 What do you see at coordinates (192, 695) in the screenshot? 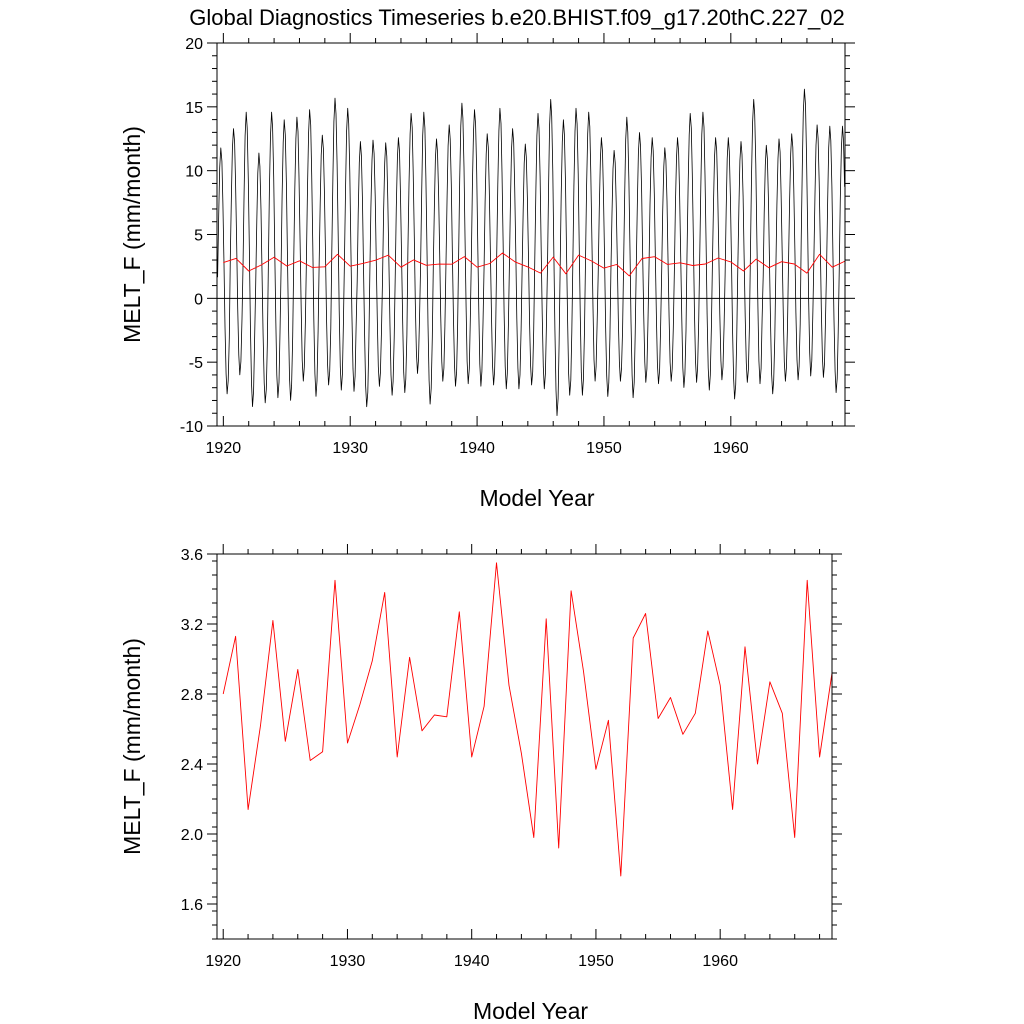
I see `y-tick-label: 2.8` at bounding box center [192, 695].